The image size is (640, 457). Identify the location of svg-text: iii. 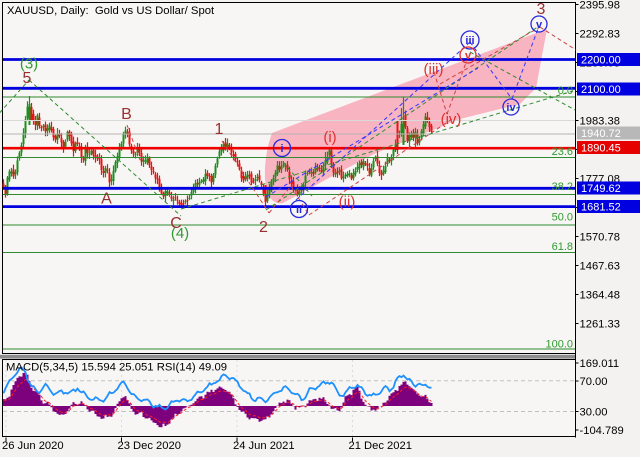
(469, 41).